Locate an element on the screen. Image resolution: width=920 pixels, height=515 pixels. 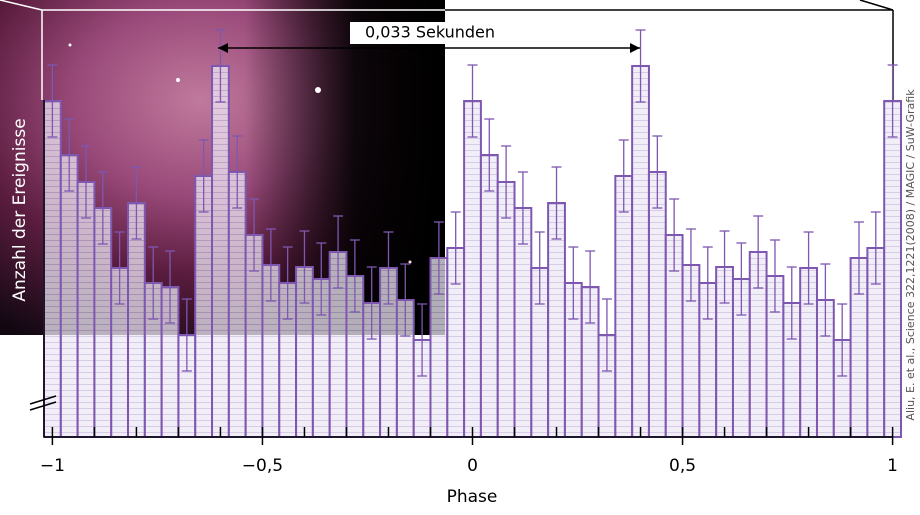
x-tick-label: −1 is located at coordinates (52, 466).